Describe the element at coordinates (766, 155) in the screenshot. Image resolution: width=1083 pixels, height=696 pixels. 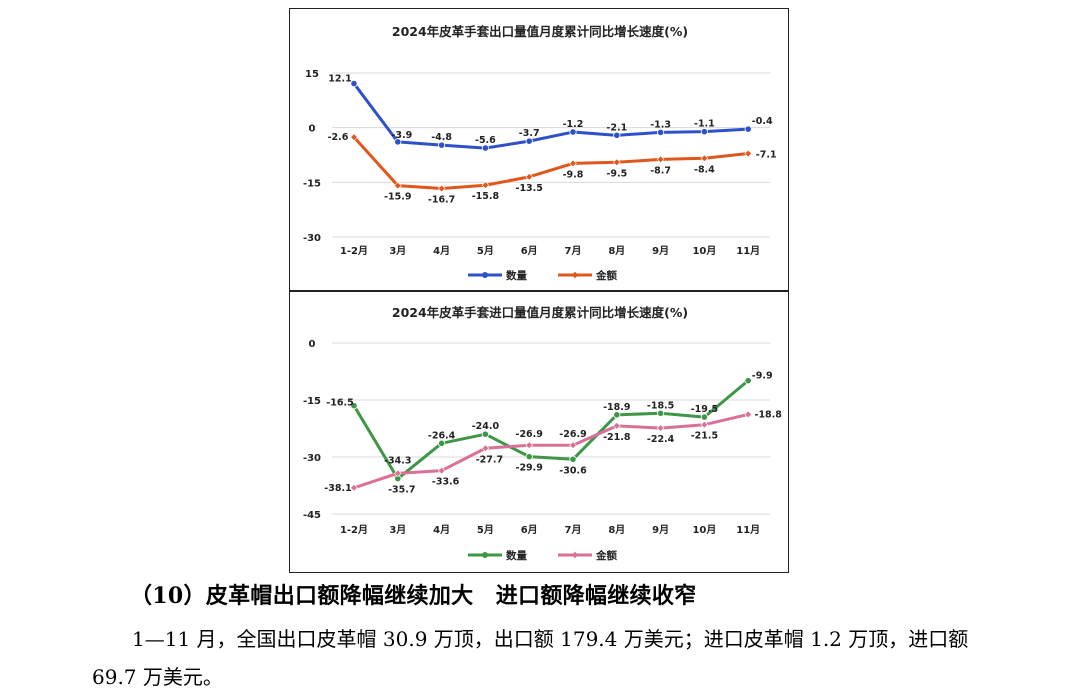
I see `data-label: -7.1` at that location.